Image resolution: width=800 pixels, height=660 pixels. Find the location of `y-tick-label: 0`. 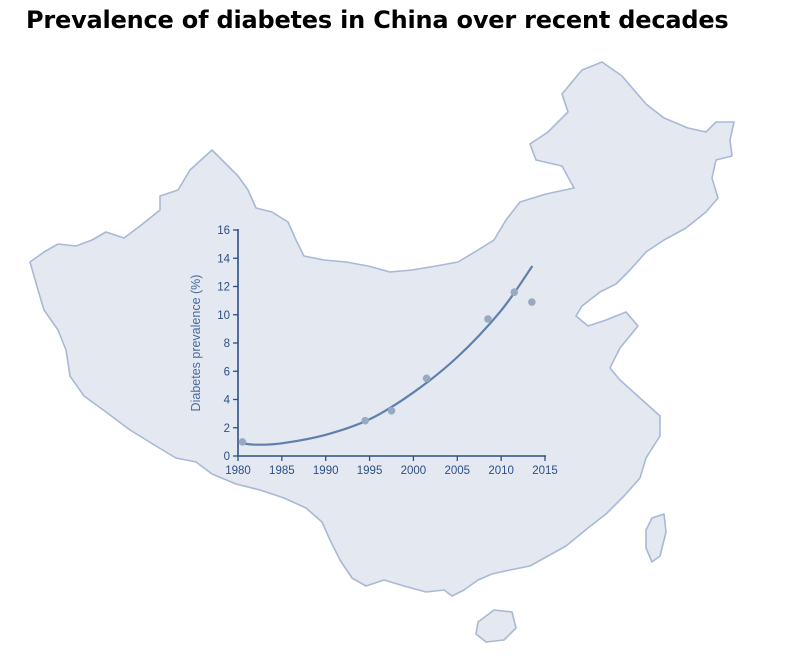

y-tick-label: 0 is located at coordinates (227, 457).